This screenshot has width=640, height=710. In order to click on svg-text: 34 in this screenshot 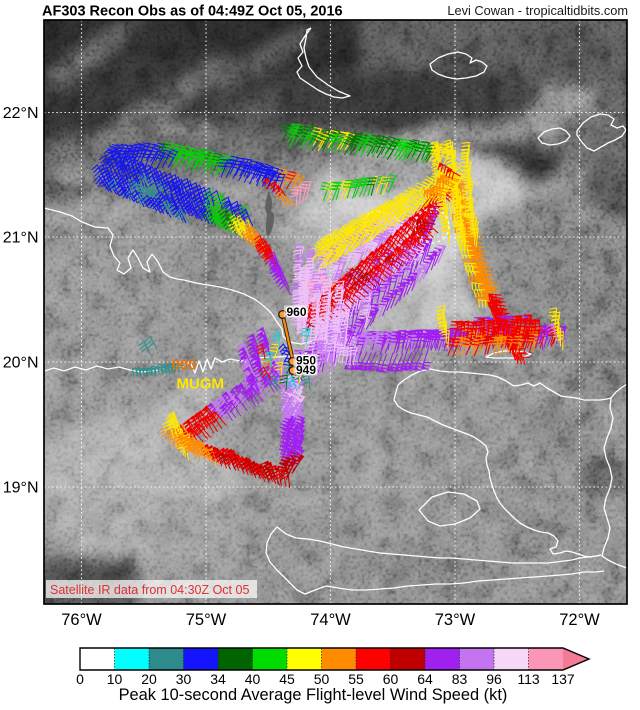, I will do `click(218, 679)`.